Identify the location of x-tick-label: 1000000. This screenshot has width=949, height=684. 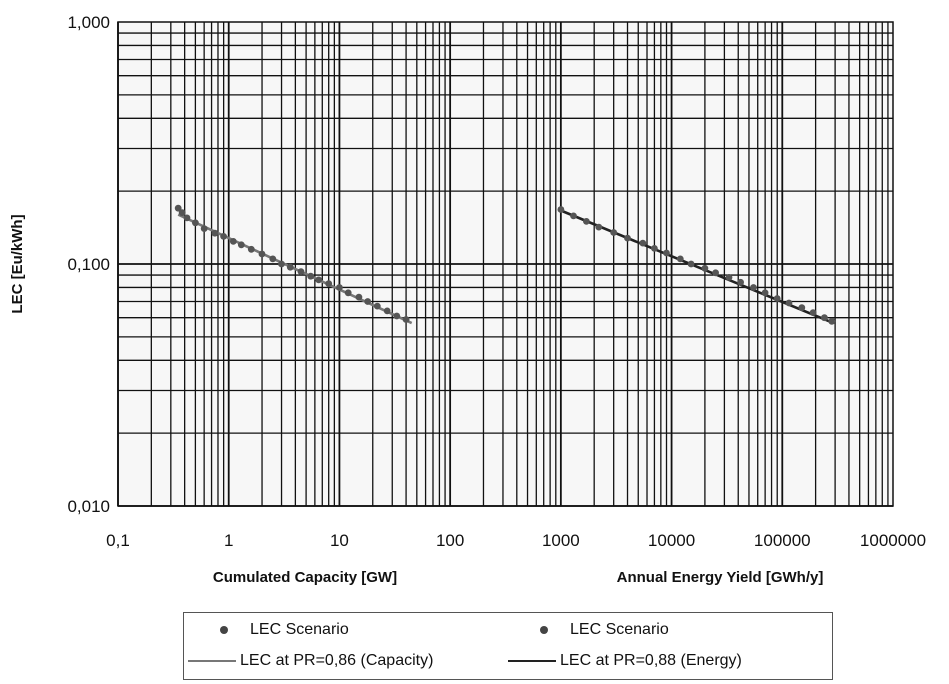
(893, 540).